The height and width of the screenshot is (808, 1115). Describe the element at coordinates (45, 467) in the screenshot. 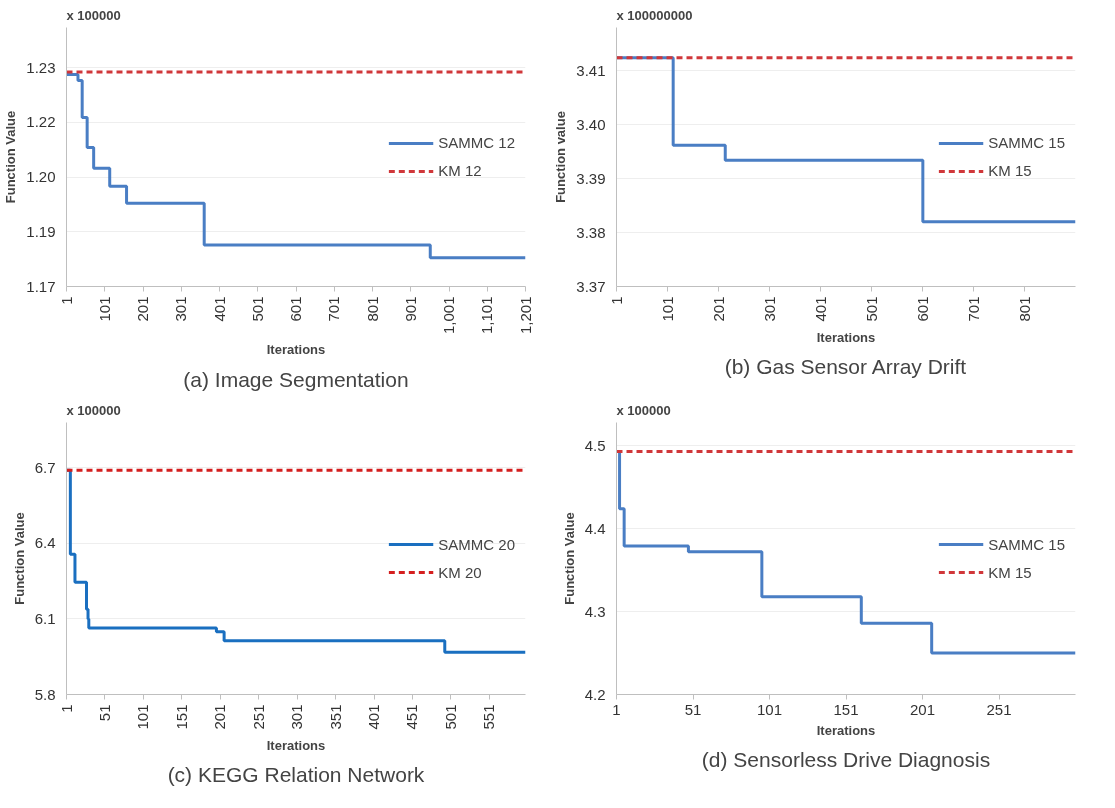

I see `y-tick-label: 6.7` at that location.